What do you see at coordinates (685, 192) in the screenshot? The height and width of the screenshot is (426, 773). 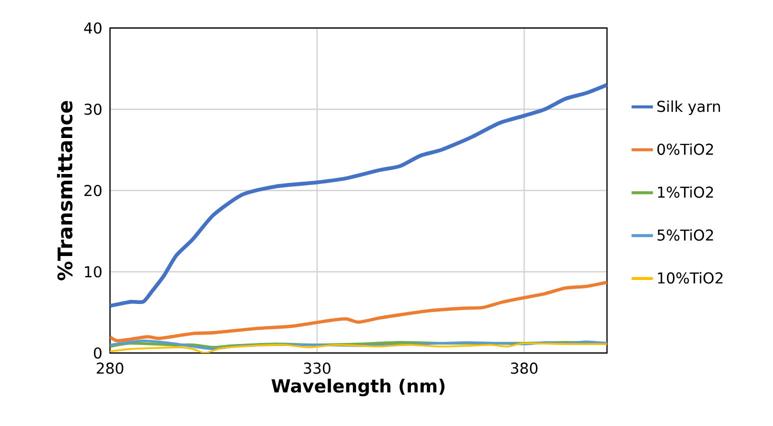 I see `legend-label: 1%TiO2` at bounding box center [685, 192].